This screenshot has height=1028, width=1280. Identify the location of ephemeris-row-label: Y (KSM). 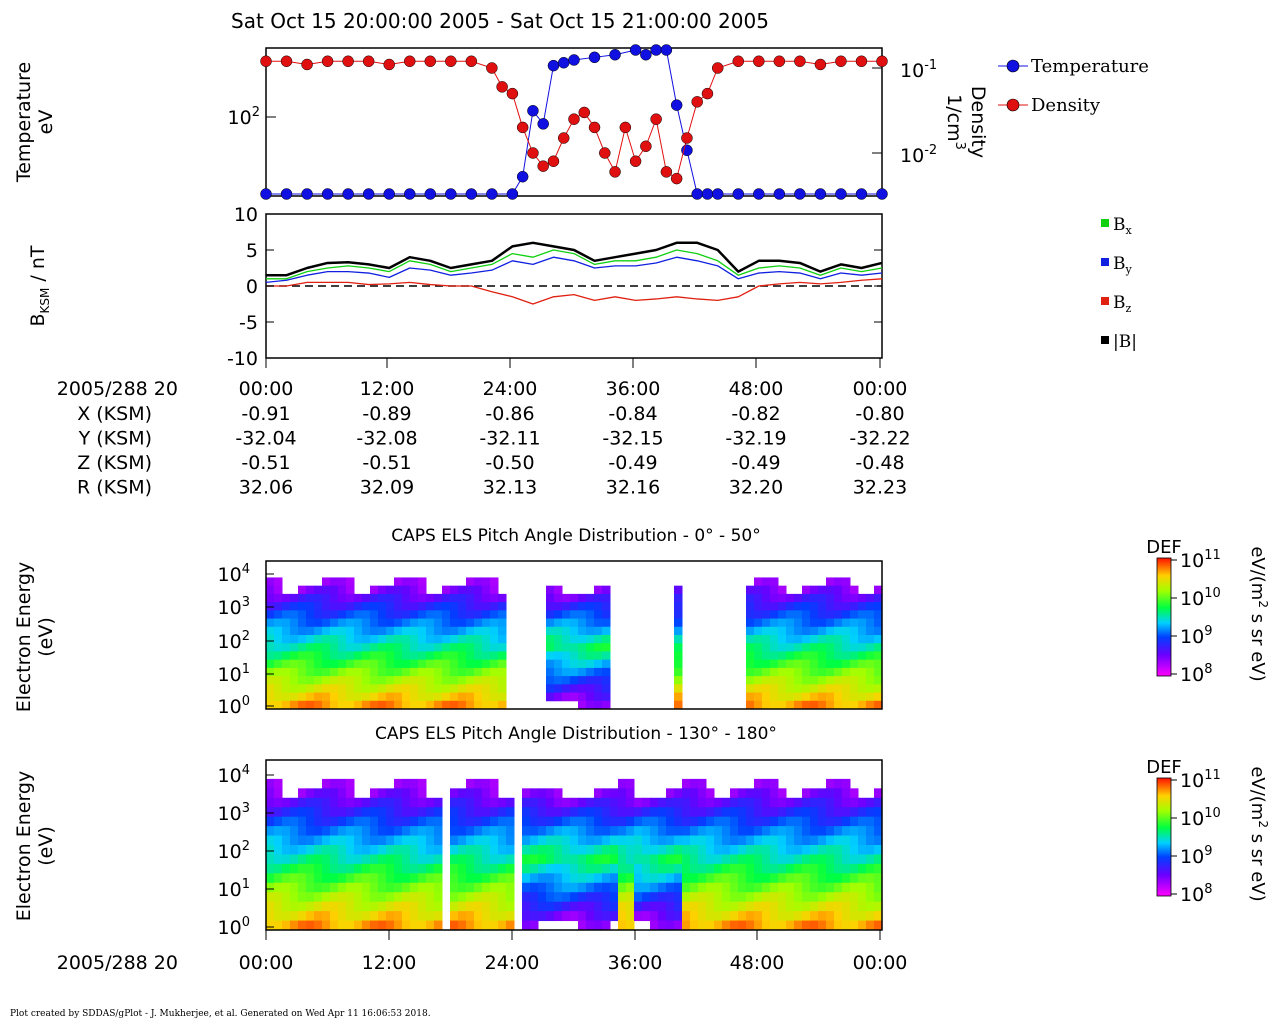
(115, 439).